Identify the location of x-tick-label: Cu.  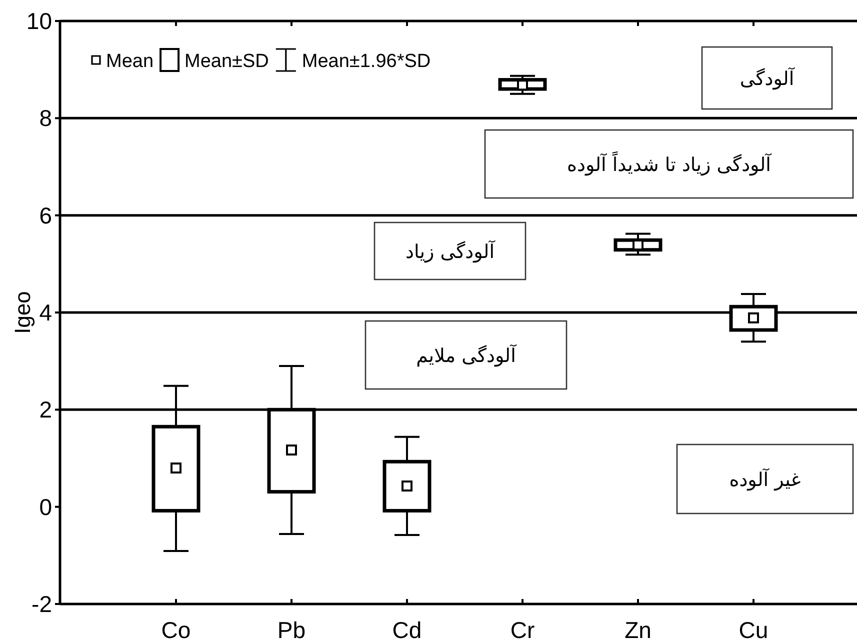
(753, 628).